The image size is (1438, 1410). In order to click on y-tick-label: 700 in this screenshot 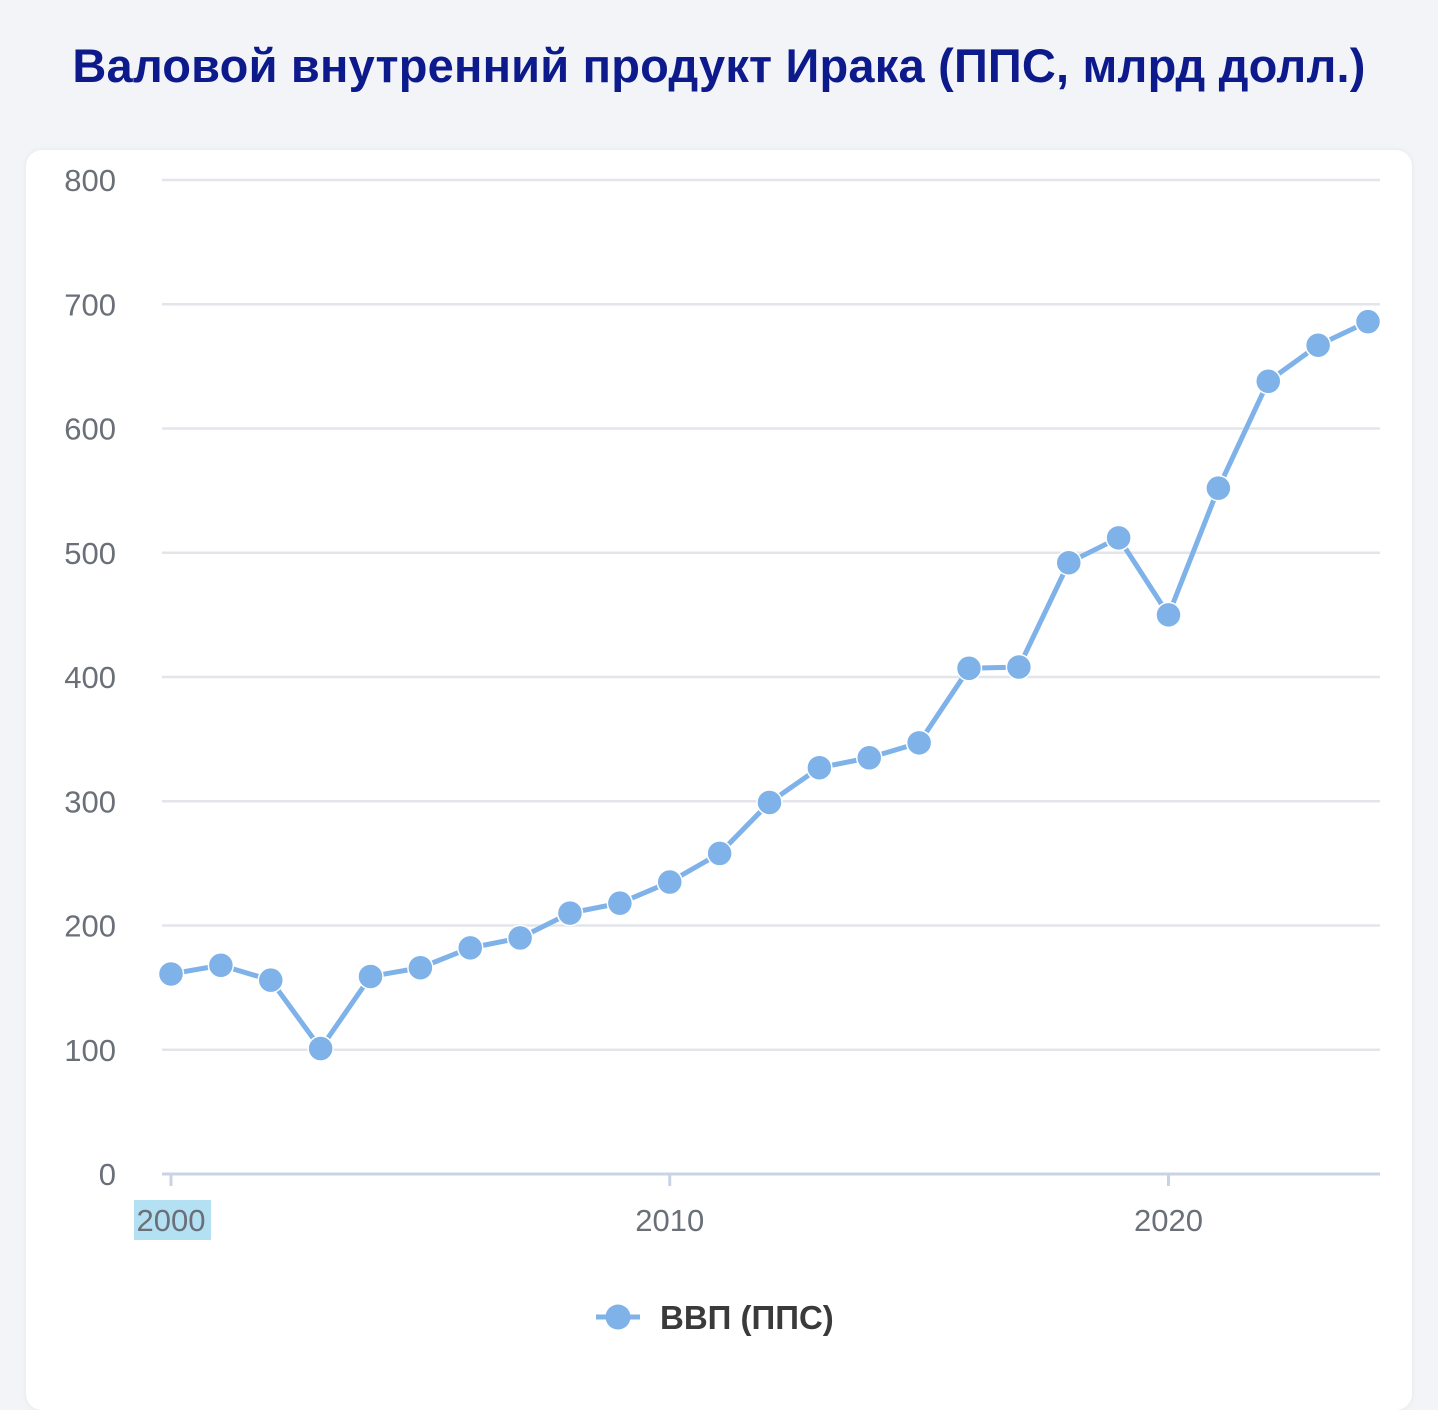, I will do `click(90, 304)`.